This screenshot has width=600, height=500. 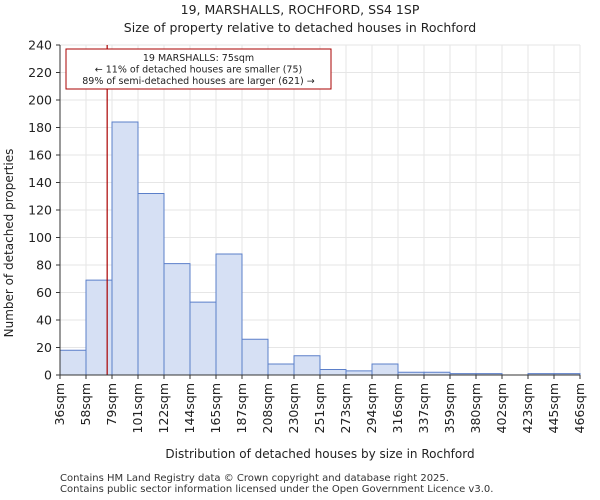 I want to click on y-axis-label: Number of detached properties, so click(x=9, y=243).